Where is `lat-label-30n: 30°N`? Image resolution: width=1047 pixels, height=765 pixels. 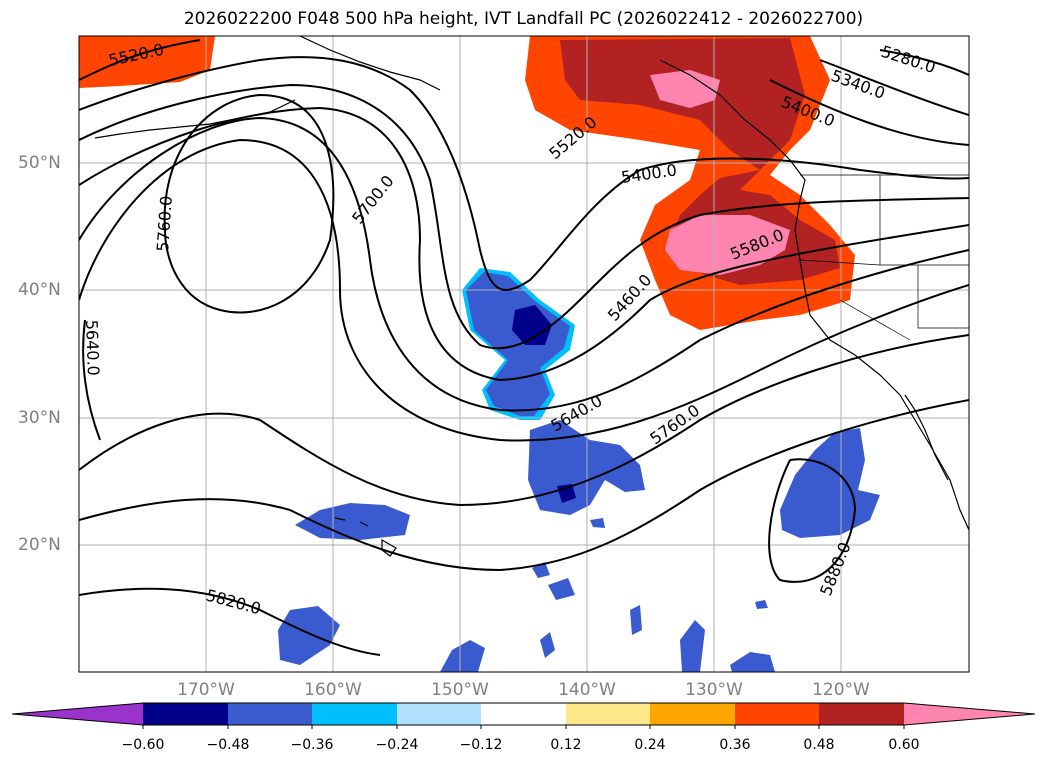
lat-label-30n: 30°N is located at coordinates (39, 418).